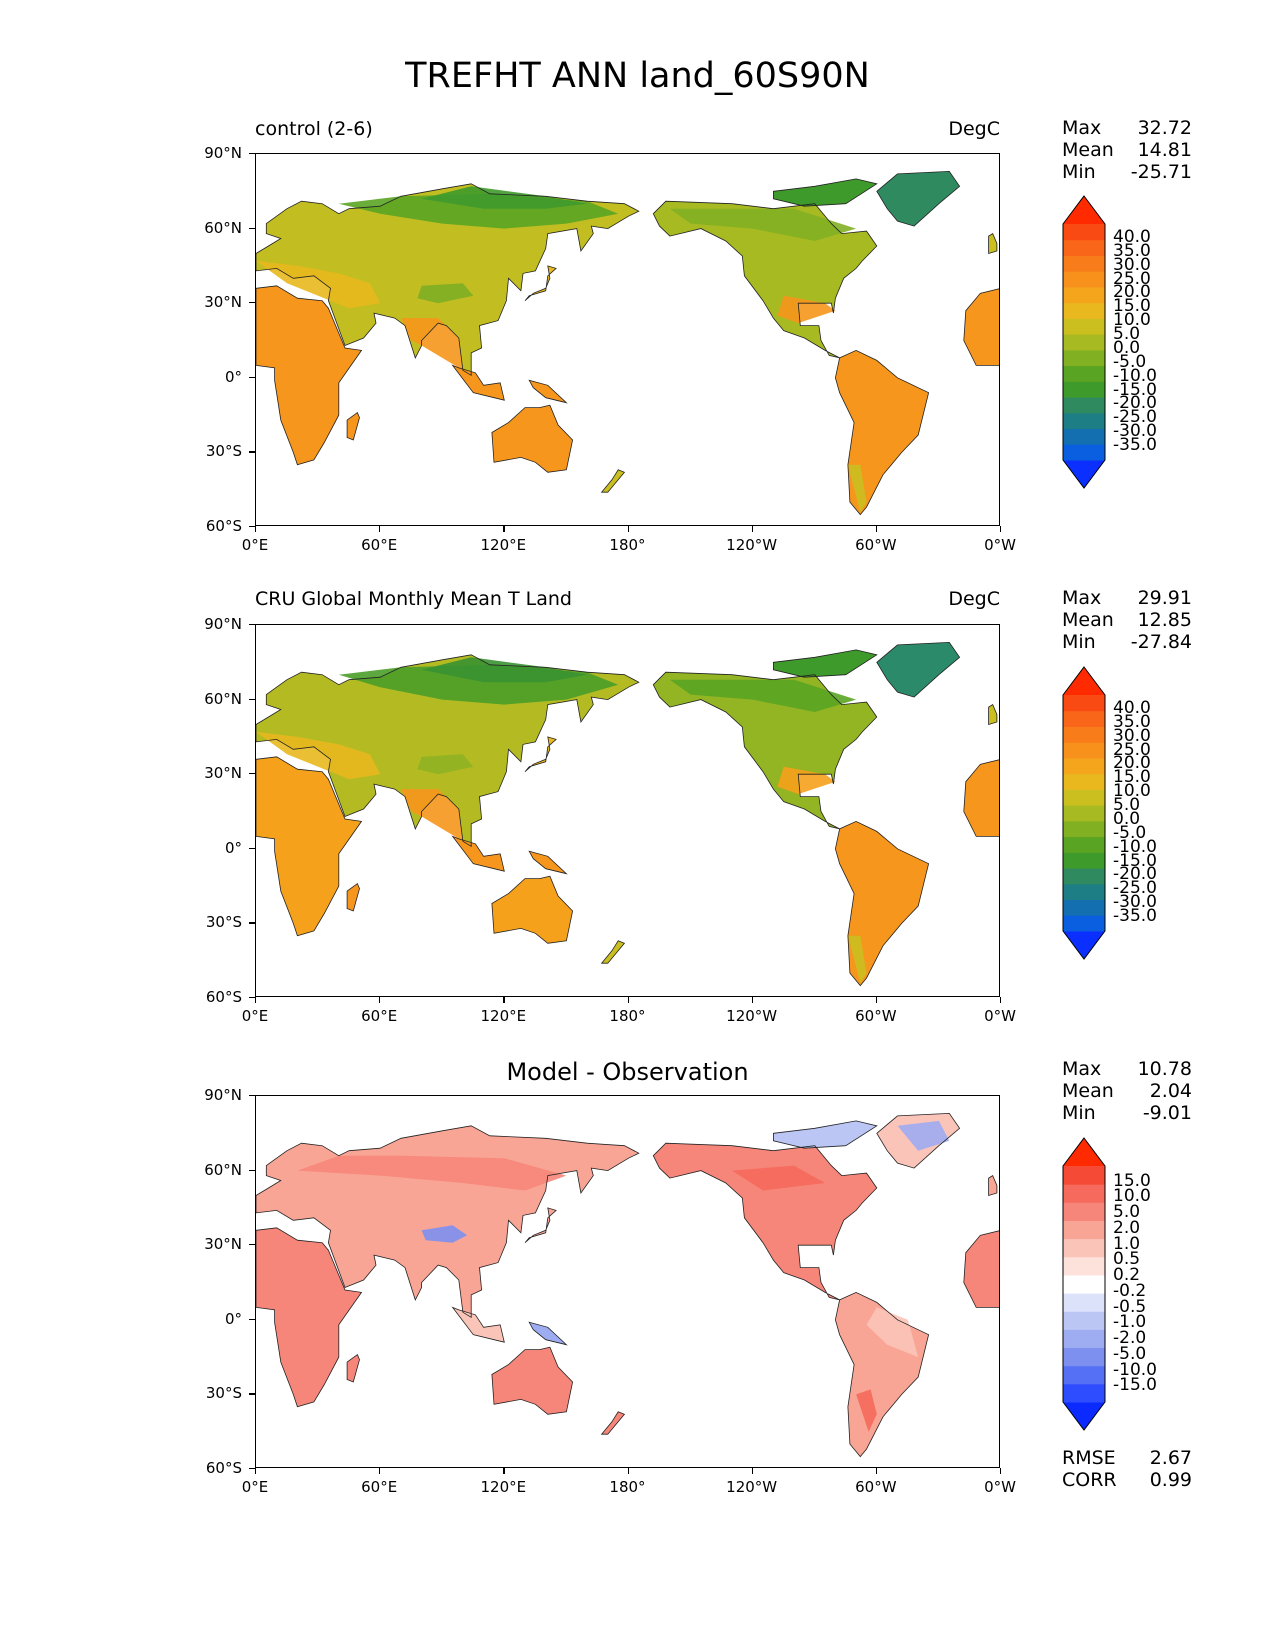 This screenshot has width=1275, height=1650. I want to click on stat-label: RMSE, so click(1089, 1458).